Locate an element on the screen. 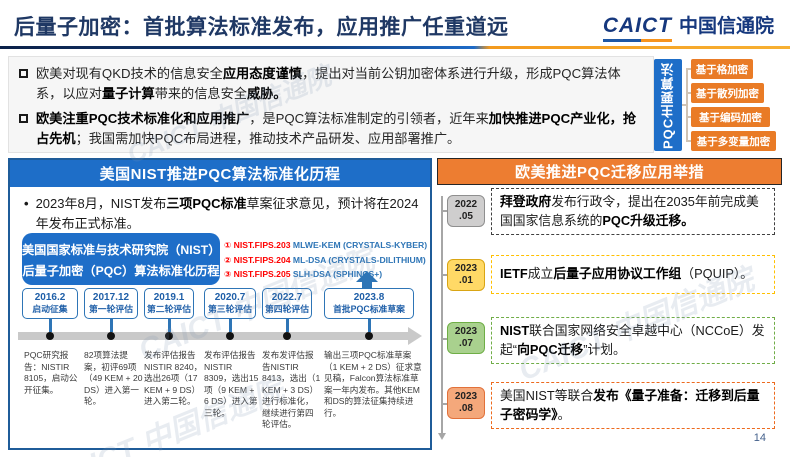  measure-box: 拜登政府发布行政令，提出在2035年前完成美国国家信息系统的PQC升级迁移。 is located at coordinates (633, 211).